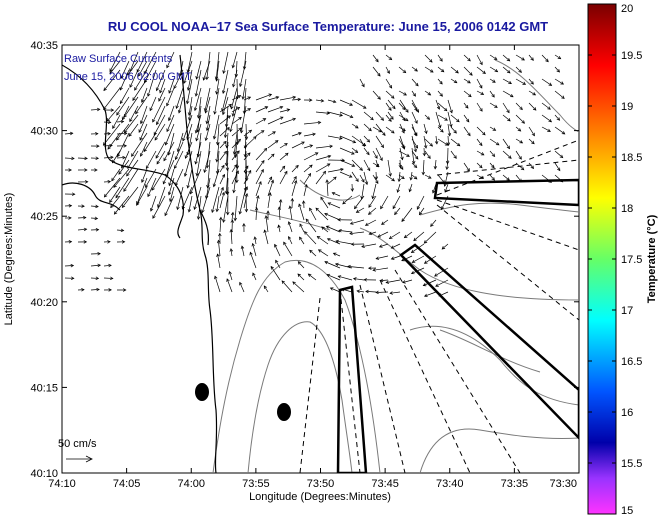 This screenshot has width=661, height=518. What do you see at coordinates (631, 260) in the screenshot?
I see `colorbar-tick-label: 17.5` at bounding box center [631, 260].